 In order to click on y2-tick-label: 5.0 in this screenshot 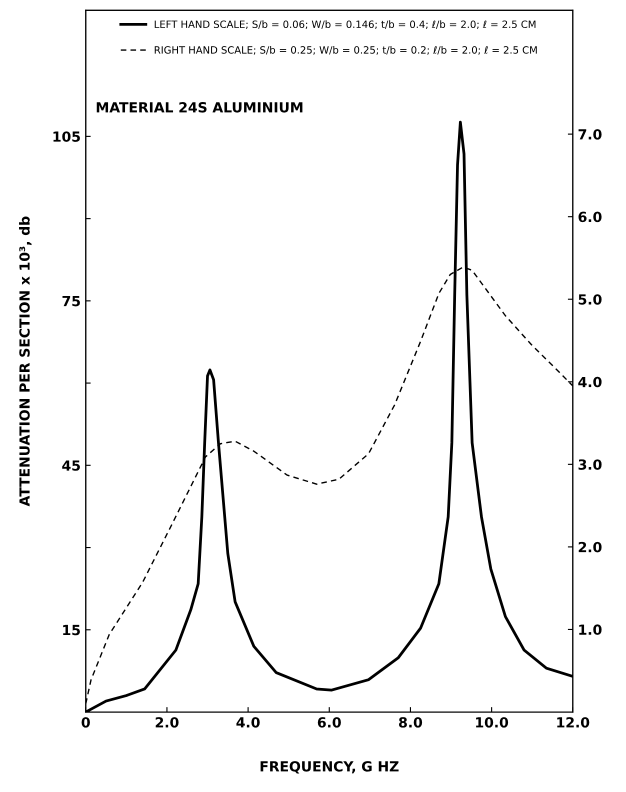, I will do `click(590, 299)`.